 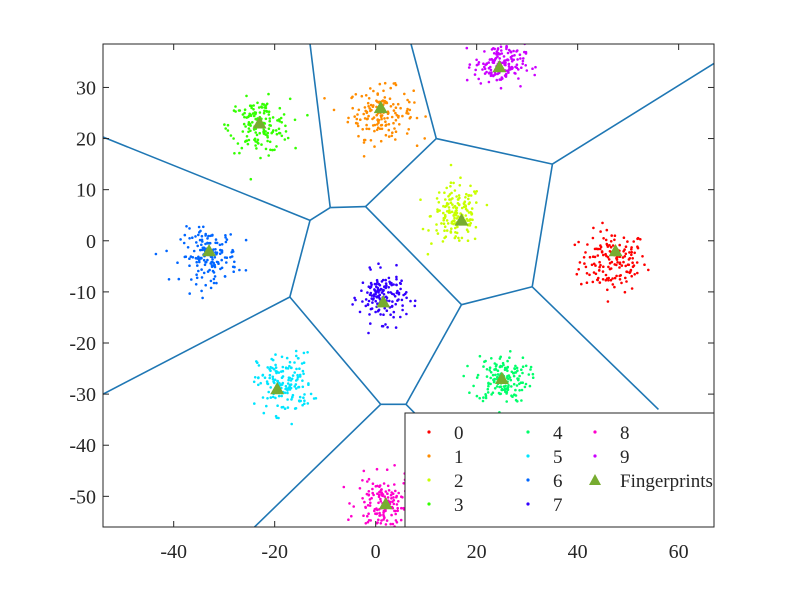 What do you see at coordinates (625, 457) in the screenshot?
I see `legend-label-9: 9` at bounding box center [625, 457].